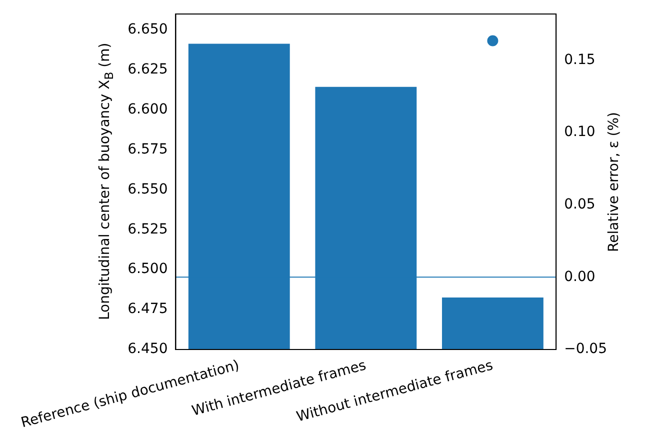 This screenshot has height=435, width=650. I want to click on y-tick-label: 6.500, so click(148, 269).